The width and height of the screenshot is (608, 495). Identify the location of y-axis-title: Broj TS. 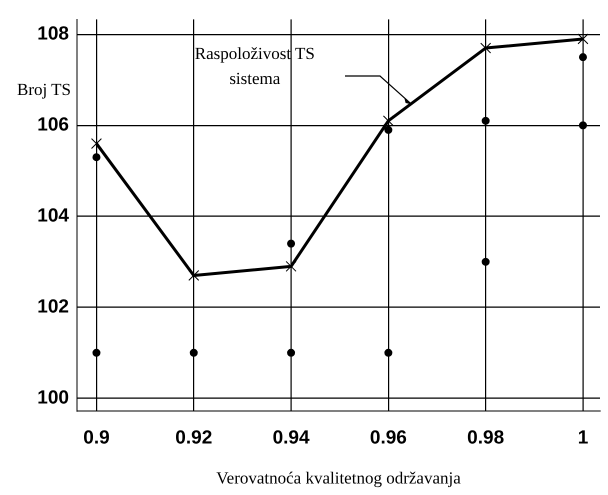
(43, 89).